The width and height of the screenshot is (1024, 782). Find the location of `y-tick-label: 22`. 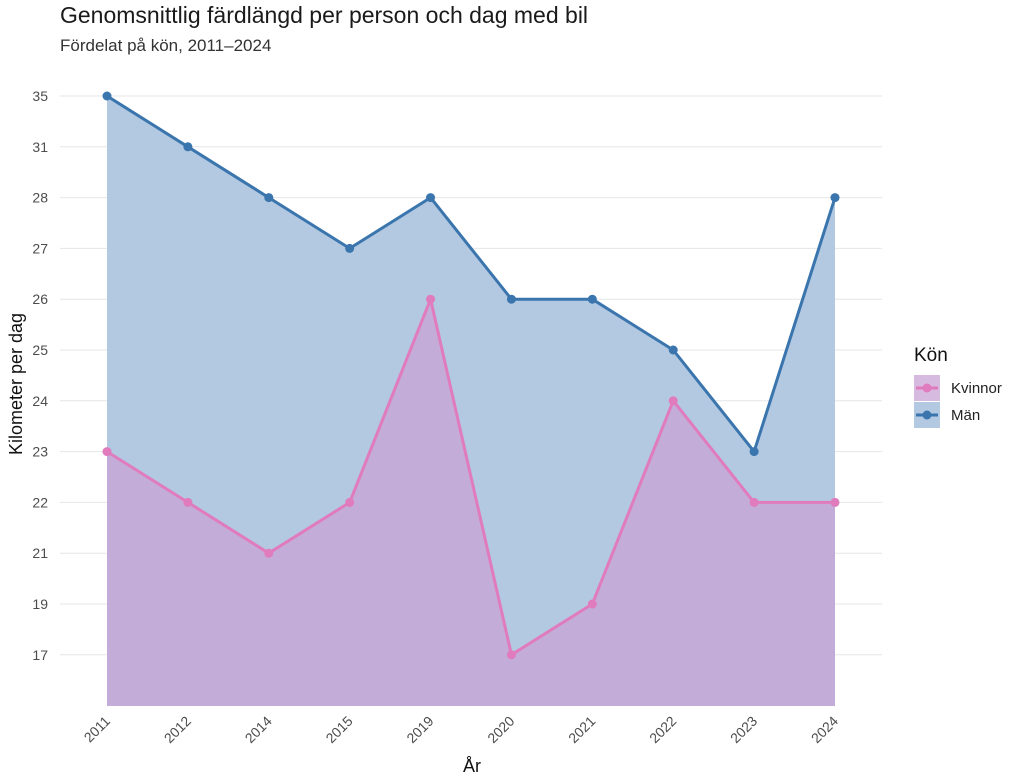

y-tick-label: 22 is located at coordinates (40, 502).